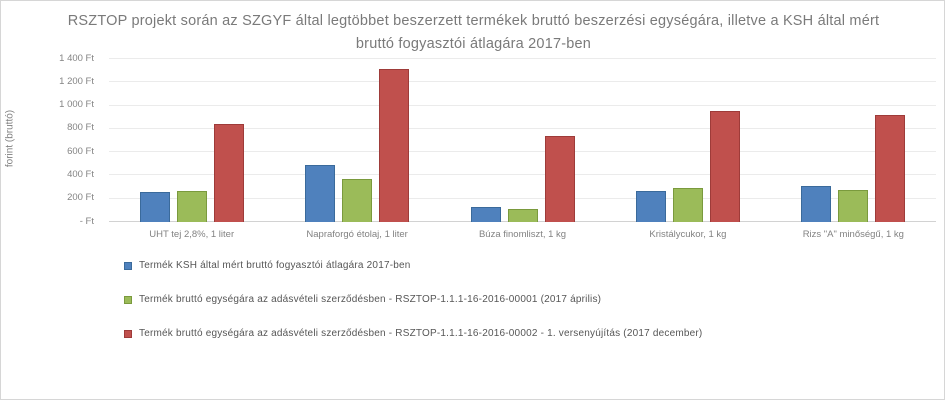 This screenshot has height=400, width=945. Describe the element at coordinates (688, 234) in the screenshot. I see `x-category-label: Kristálycukor, 1 kg` at that location.